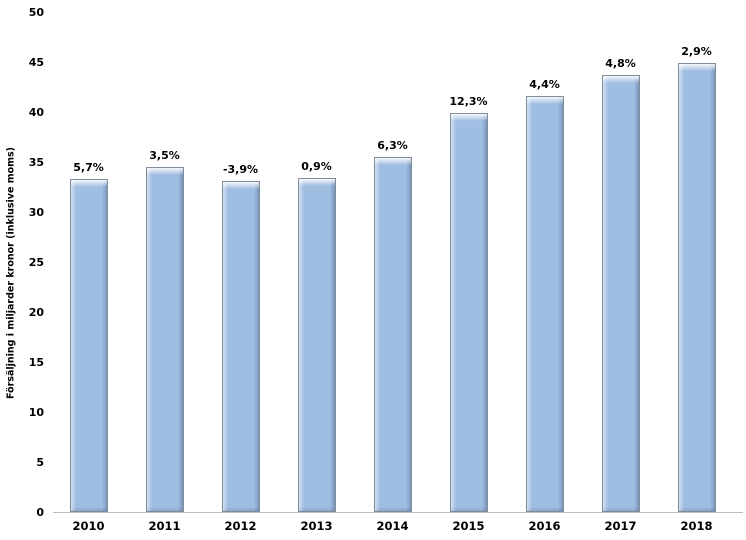 Image resolution: width=746 pixels, height=540 pixels. I want to click on bar-2012, so click(240, 346).